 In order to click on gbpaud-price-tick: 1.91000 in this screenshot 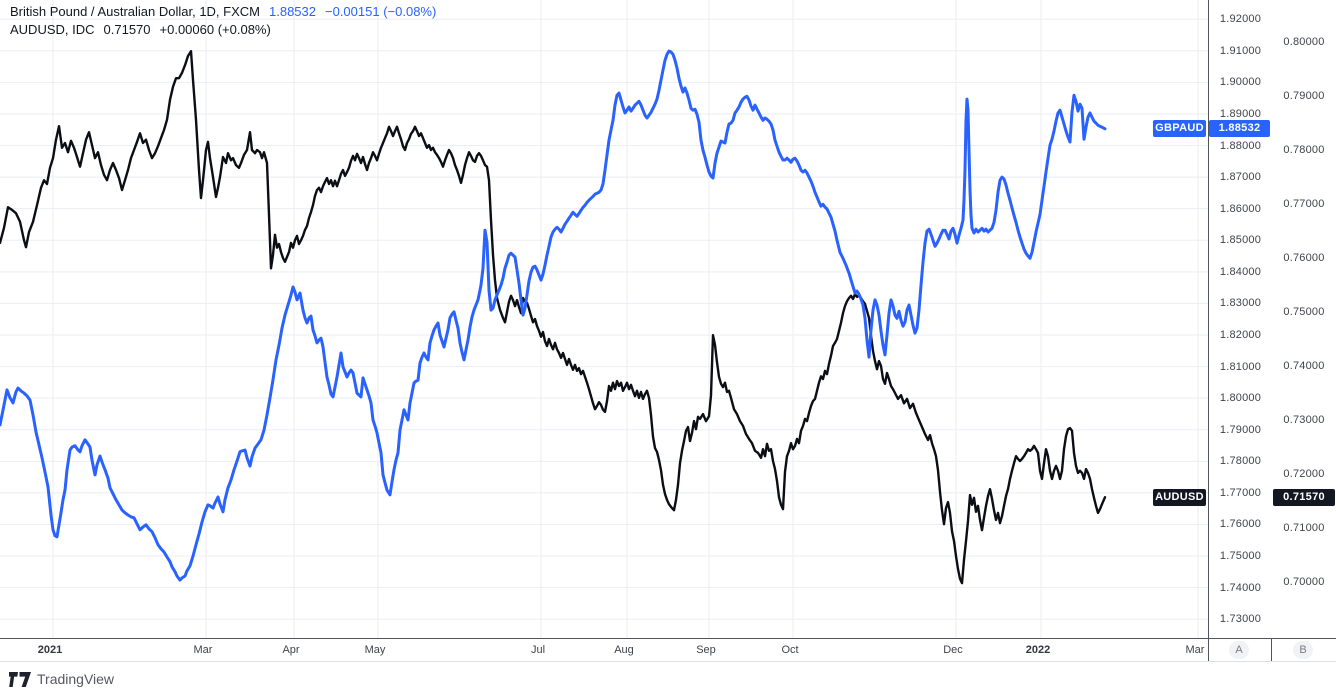, I will do `click(1240, 50)`.